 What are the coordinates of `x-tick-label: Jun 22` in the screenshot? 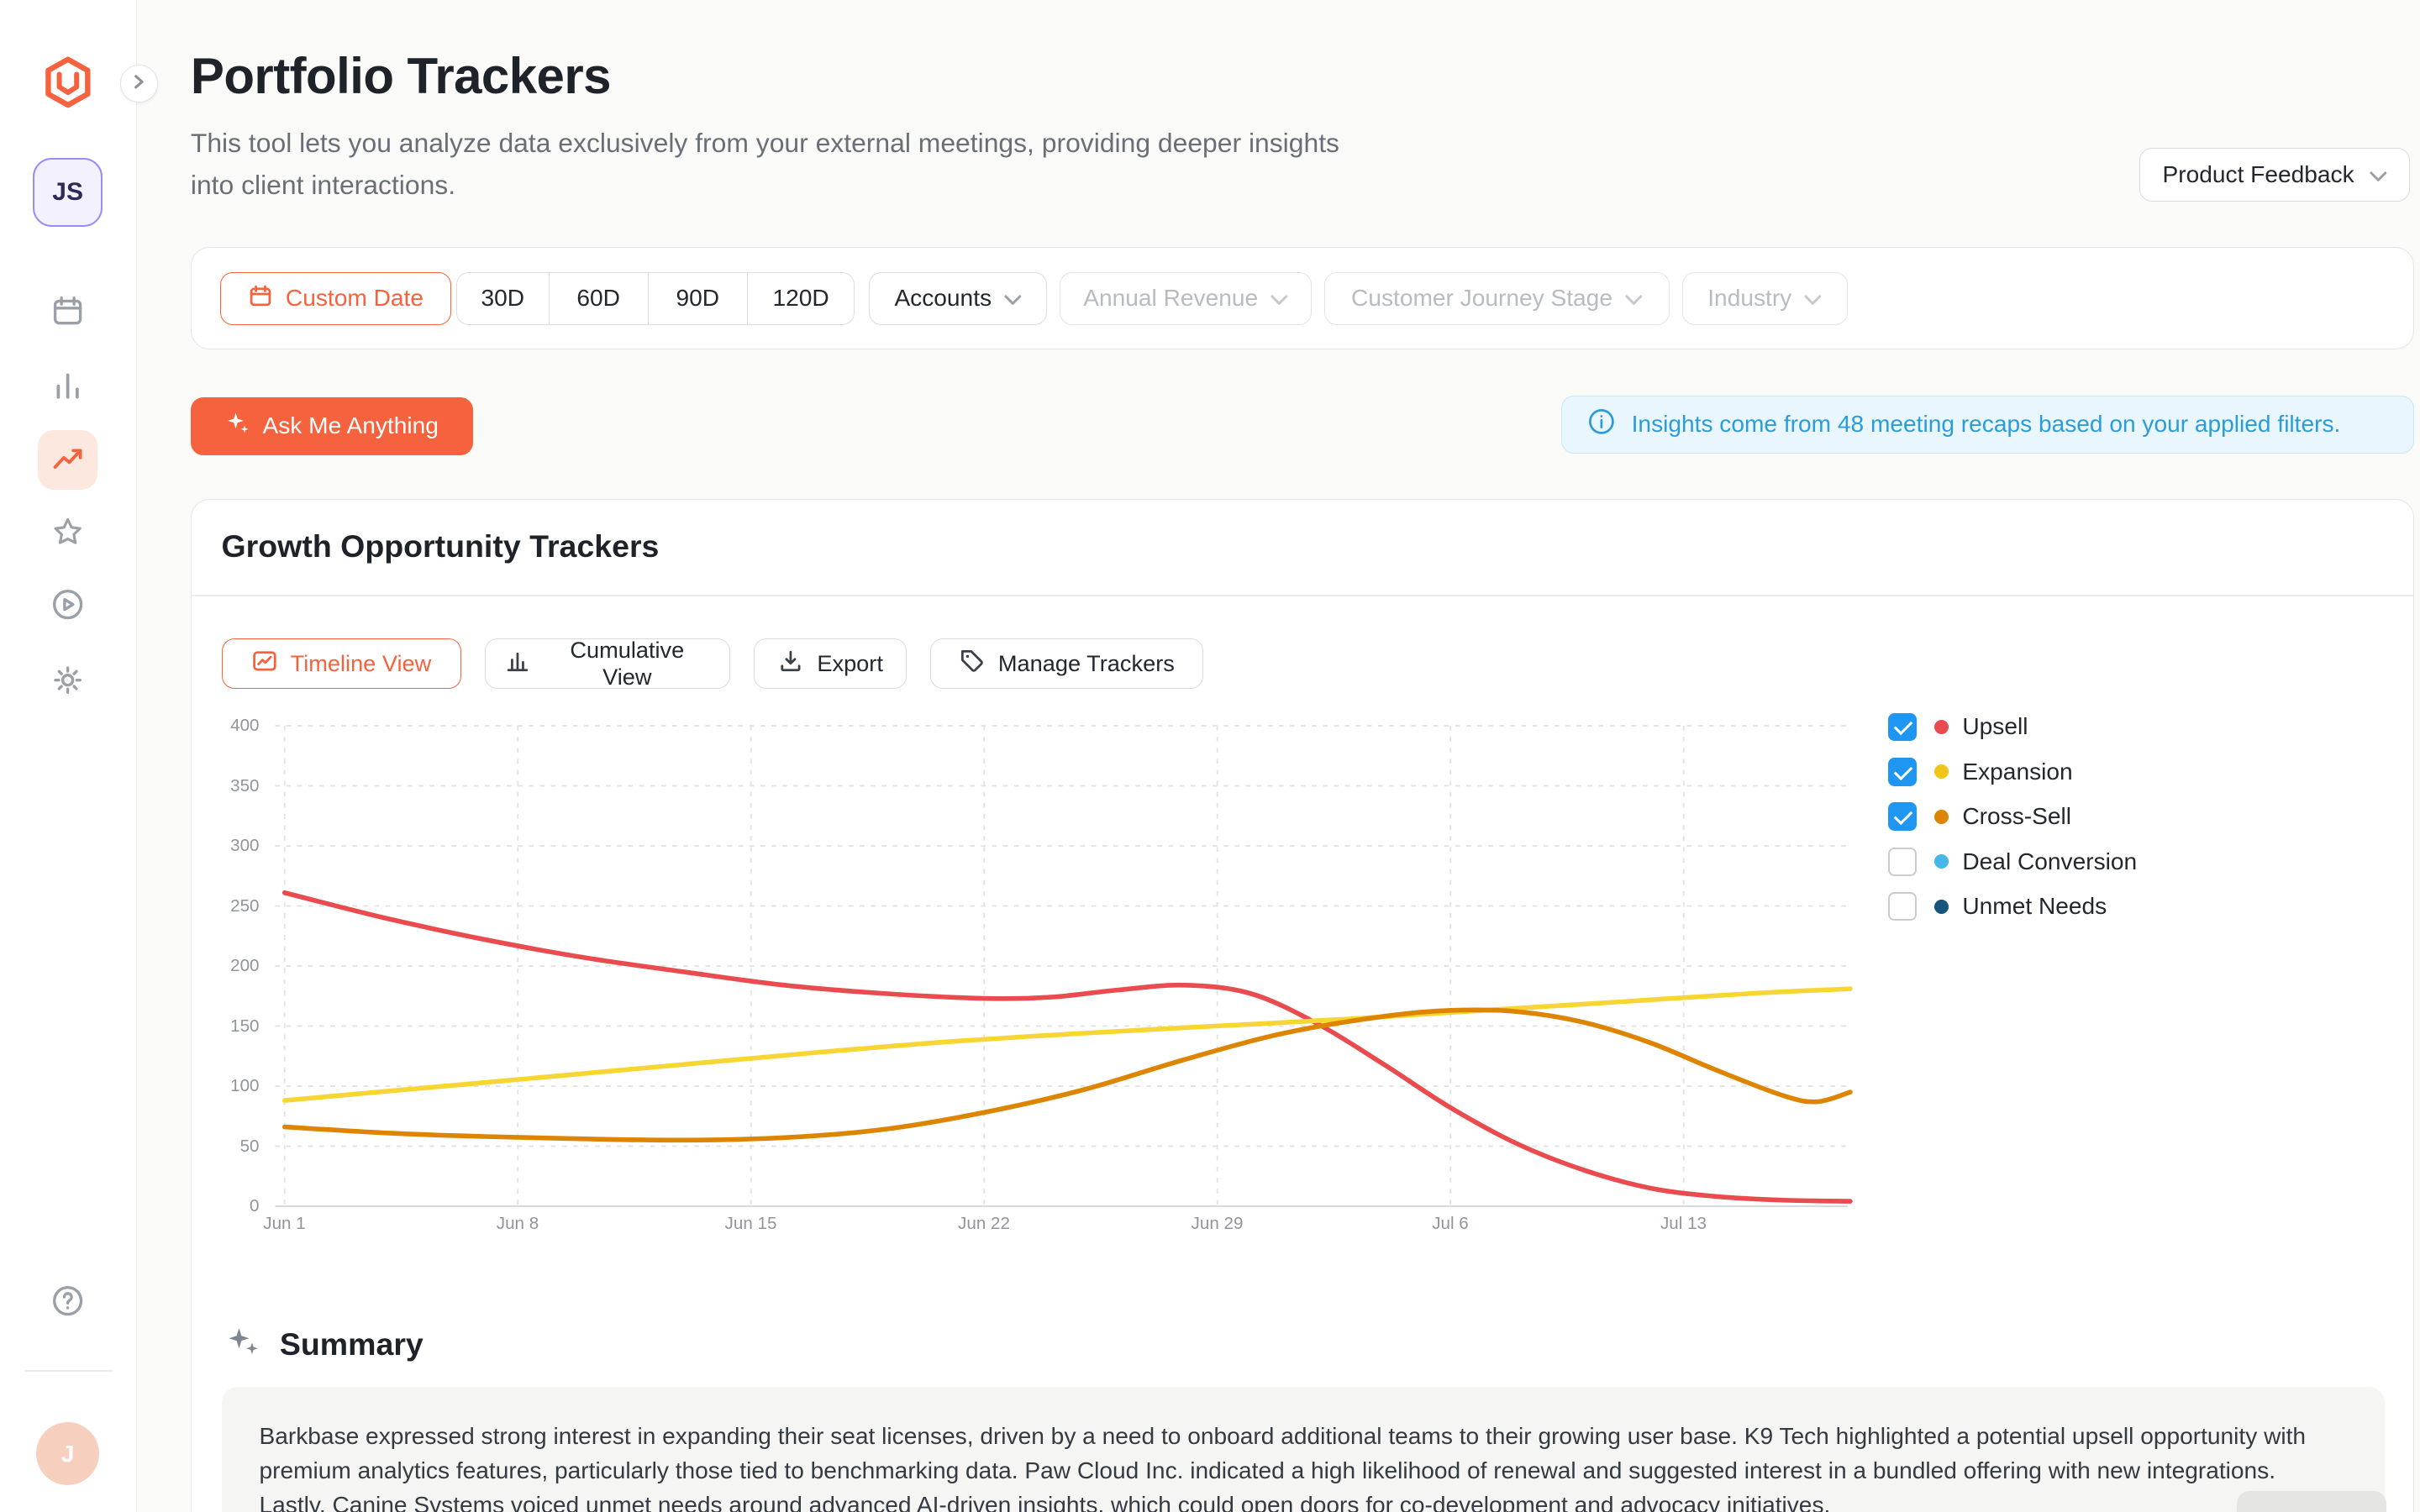 It's located at (984, 1223).